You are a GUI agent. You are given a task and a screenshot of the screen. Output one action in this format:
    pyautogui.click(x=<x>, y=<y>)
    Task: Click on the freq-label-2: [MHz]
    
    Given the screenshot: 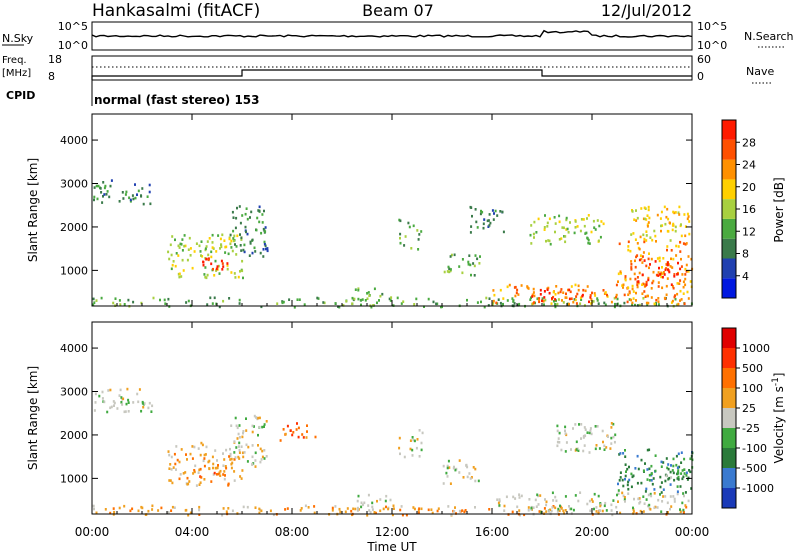 What is the action you would take?
    pyautogui.click(x=16, y=73)
    